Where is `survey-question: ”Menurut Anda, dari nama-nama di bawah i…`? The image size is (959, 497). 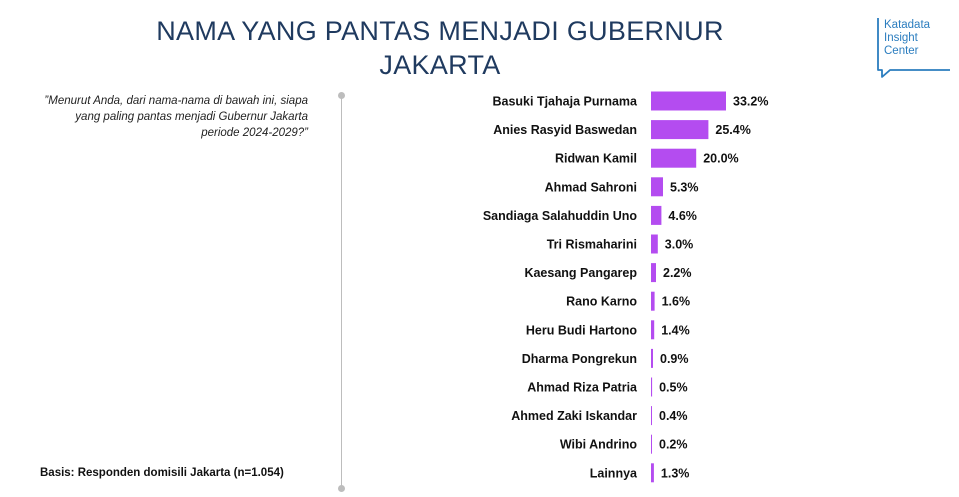
survey-question: ”Menurut Anda, dari nama-nama di bawah i… is located at coordinates (176, 117).